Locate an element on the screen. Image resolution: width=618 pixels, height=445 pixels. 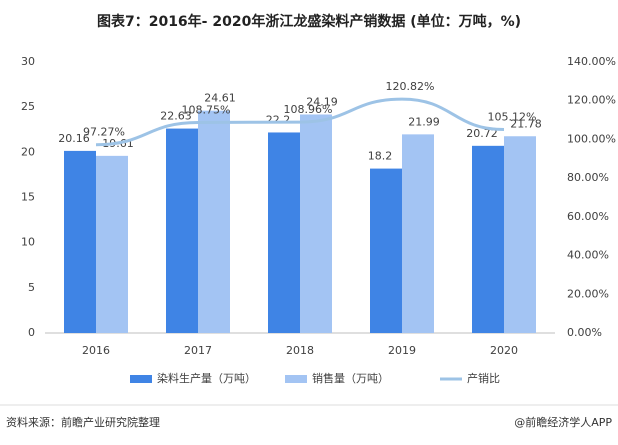
chart-title: 图表7：2016年- 2020年浙江龙盛染料产销数据 (单位：万吨，%) is located at coordinates (309, 21).